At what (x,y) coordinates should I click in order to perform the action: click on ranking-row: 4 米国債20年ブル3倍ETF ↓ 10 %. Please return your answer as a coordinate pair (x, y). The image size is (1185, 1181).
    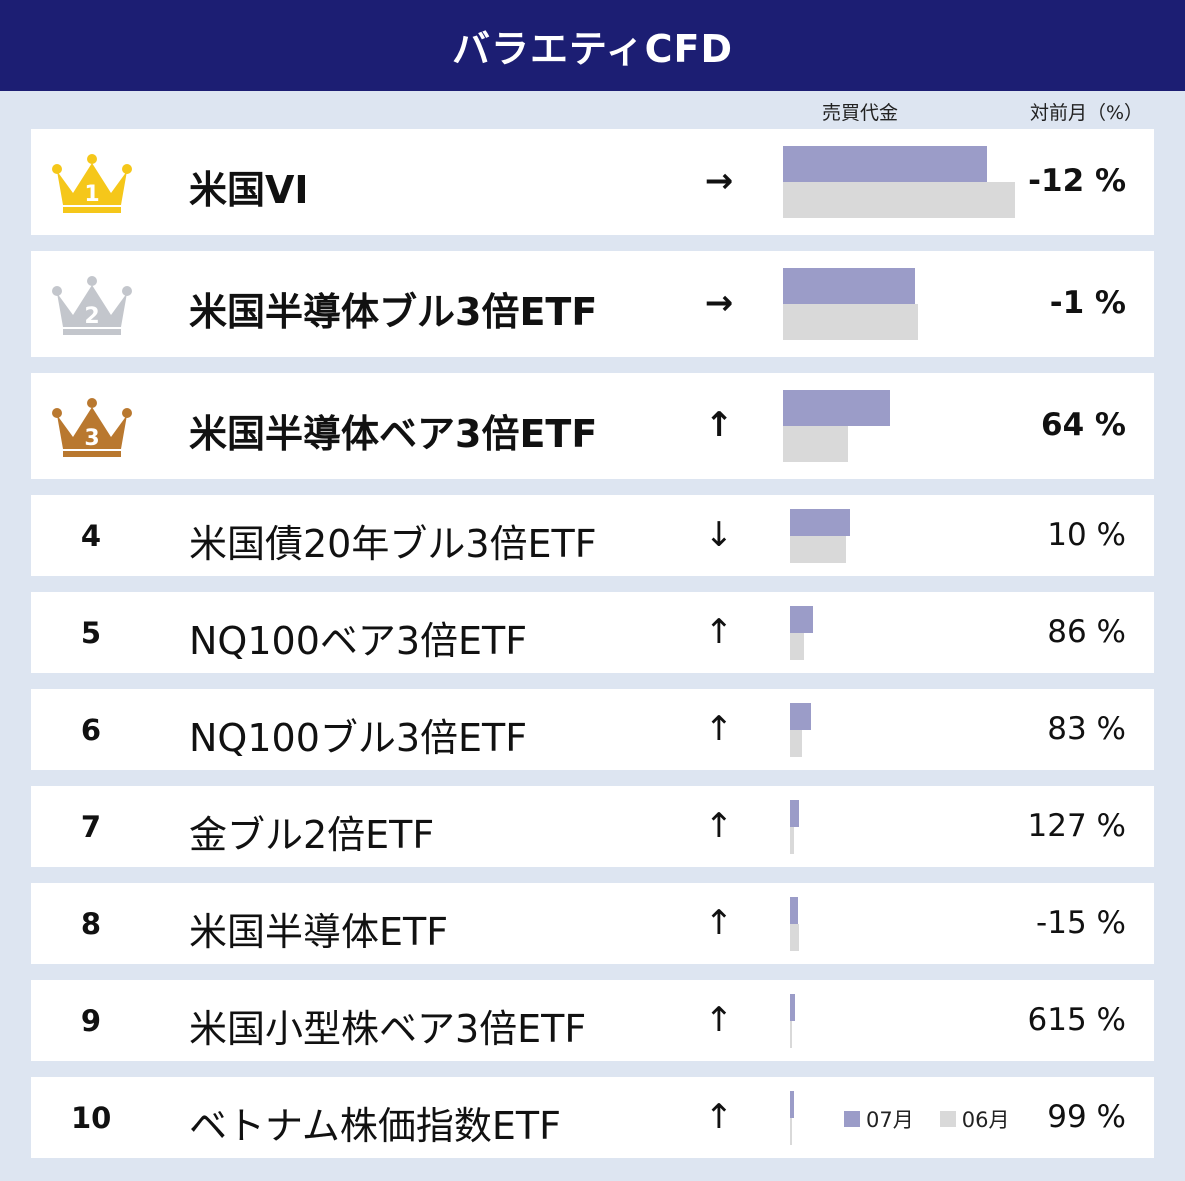
    Looking at the image, I should click on (592, 535).